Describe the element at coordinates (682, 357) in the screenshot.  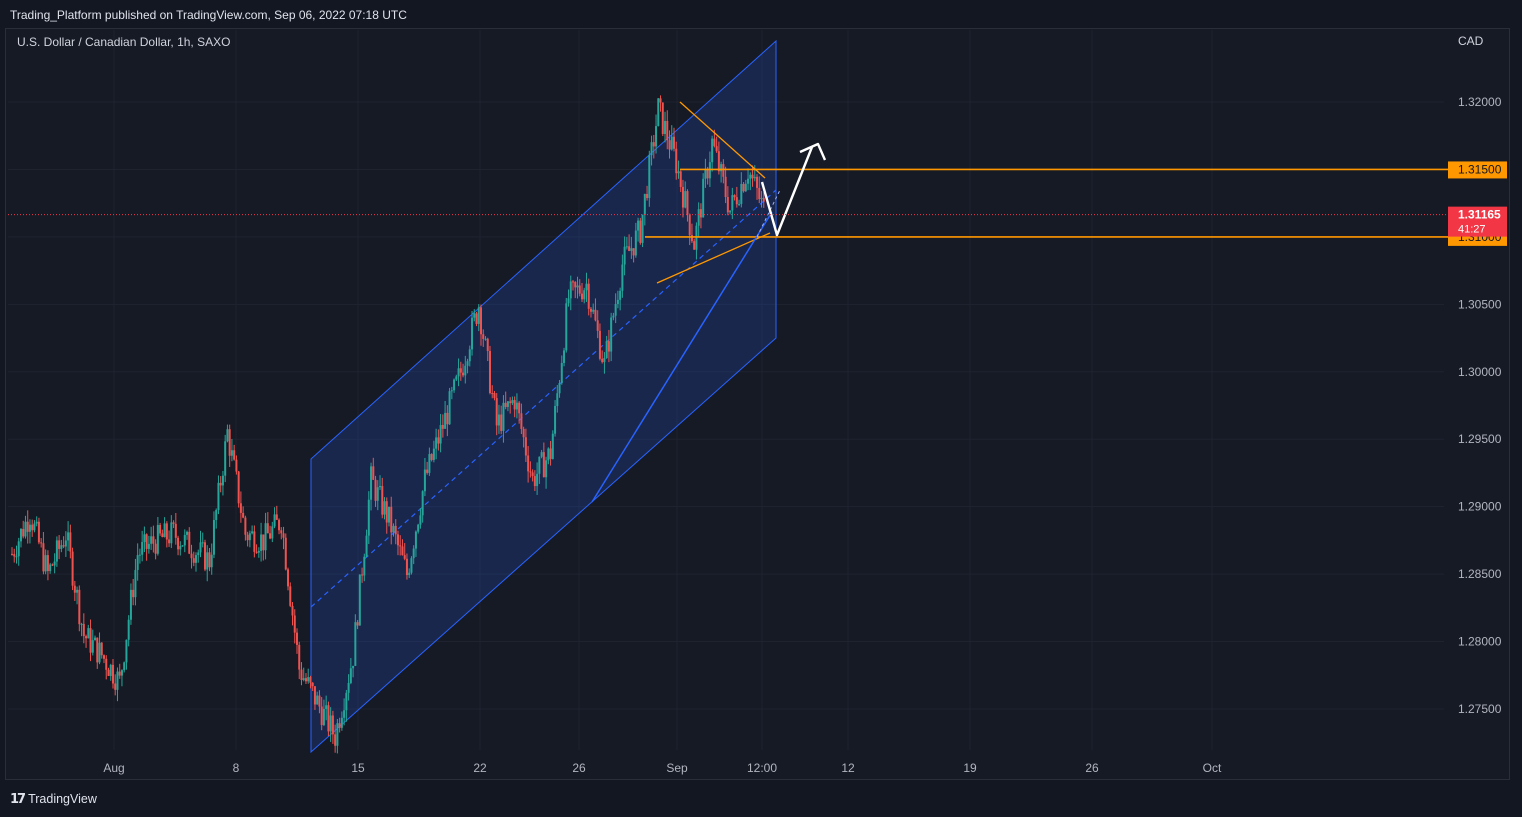
I see `support-trendline` at that location.